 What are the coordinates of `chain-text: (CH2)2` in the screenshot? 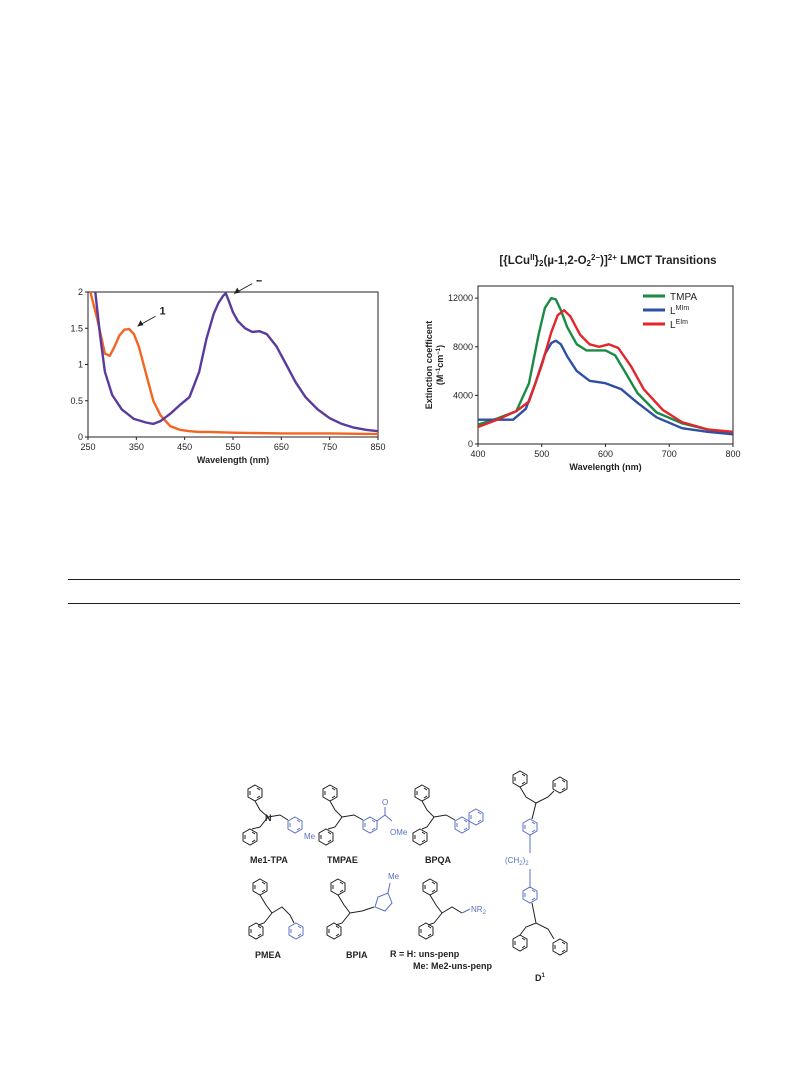 It's located at (517, 861).